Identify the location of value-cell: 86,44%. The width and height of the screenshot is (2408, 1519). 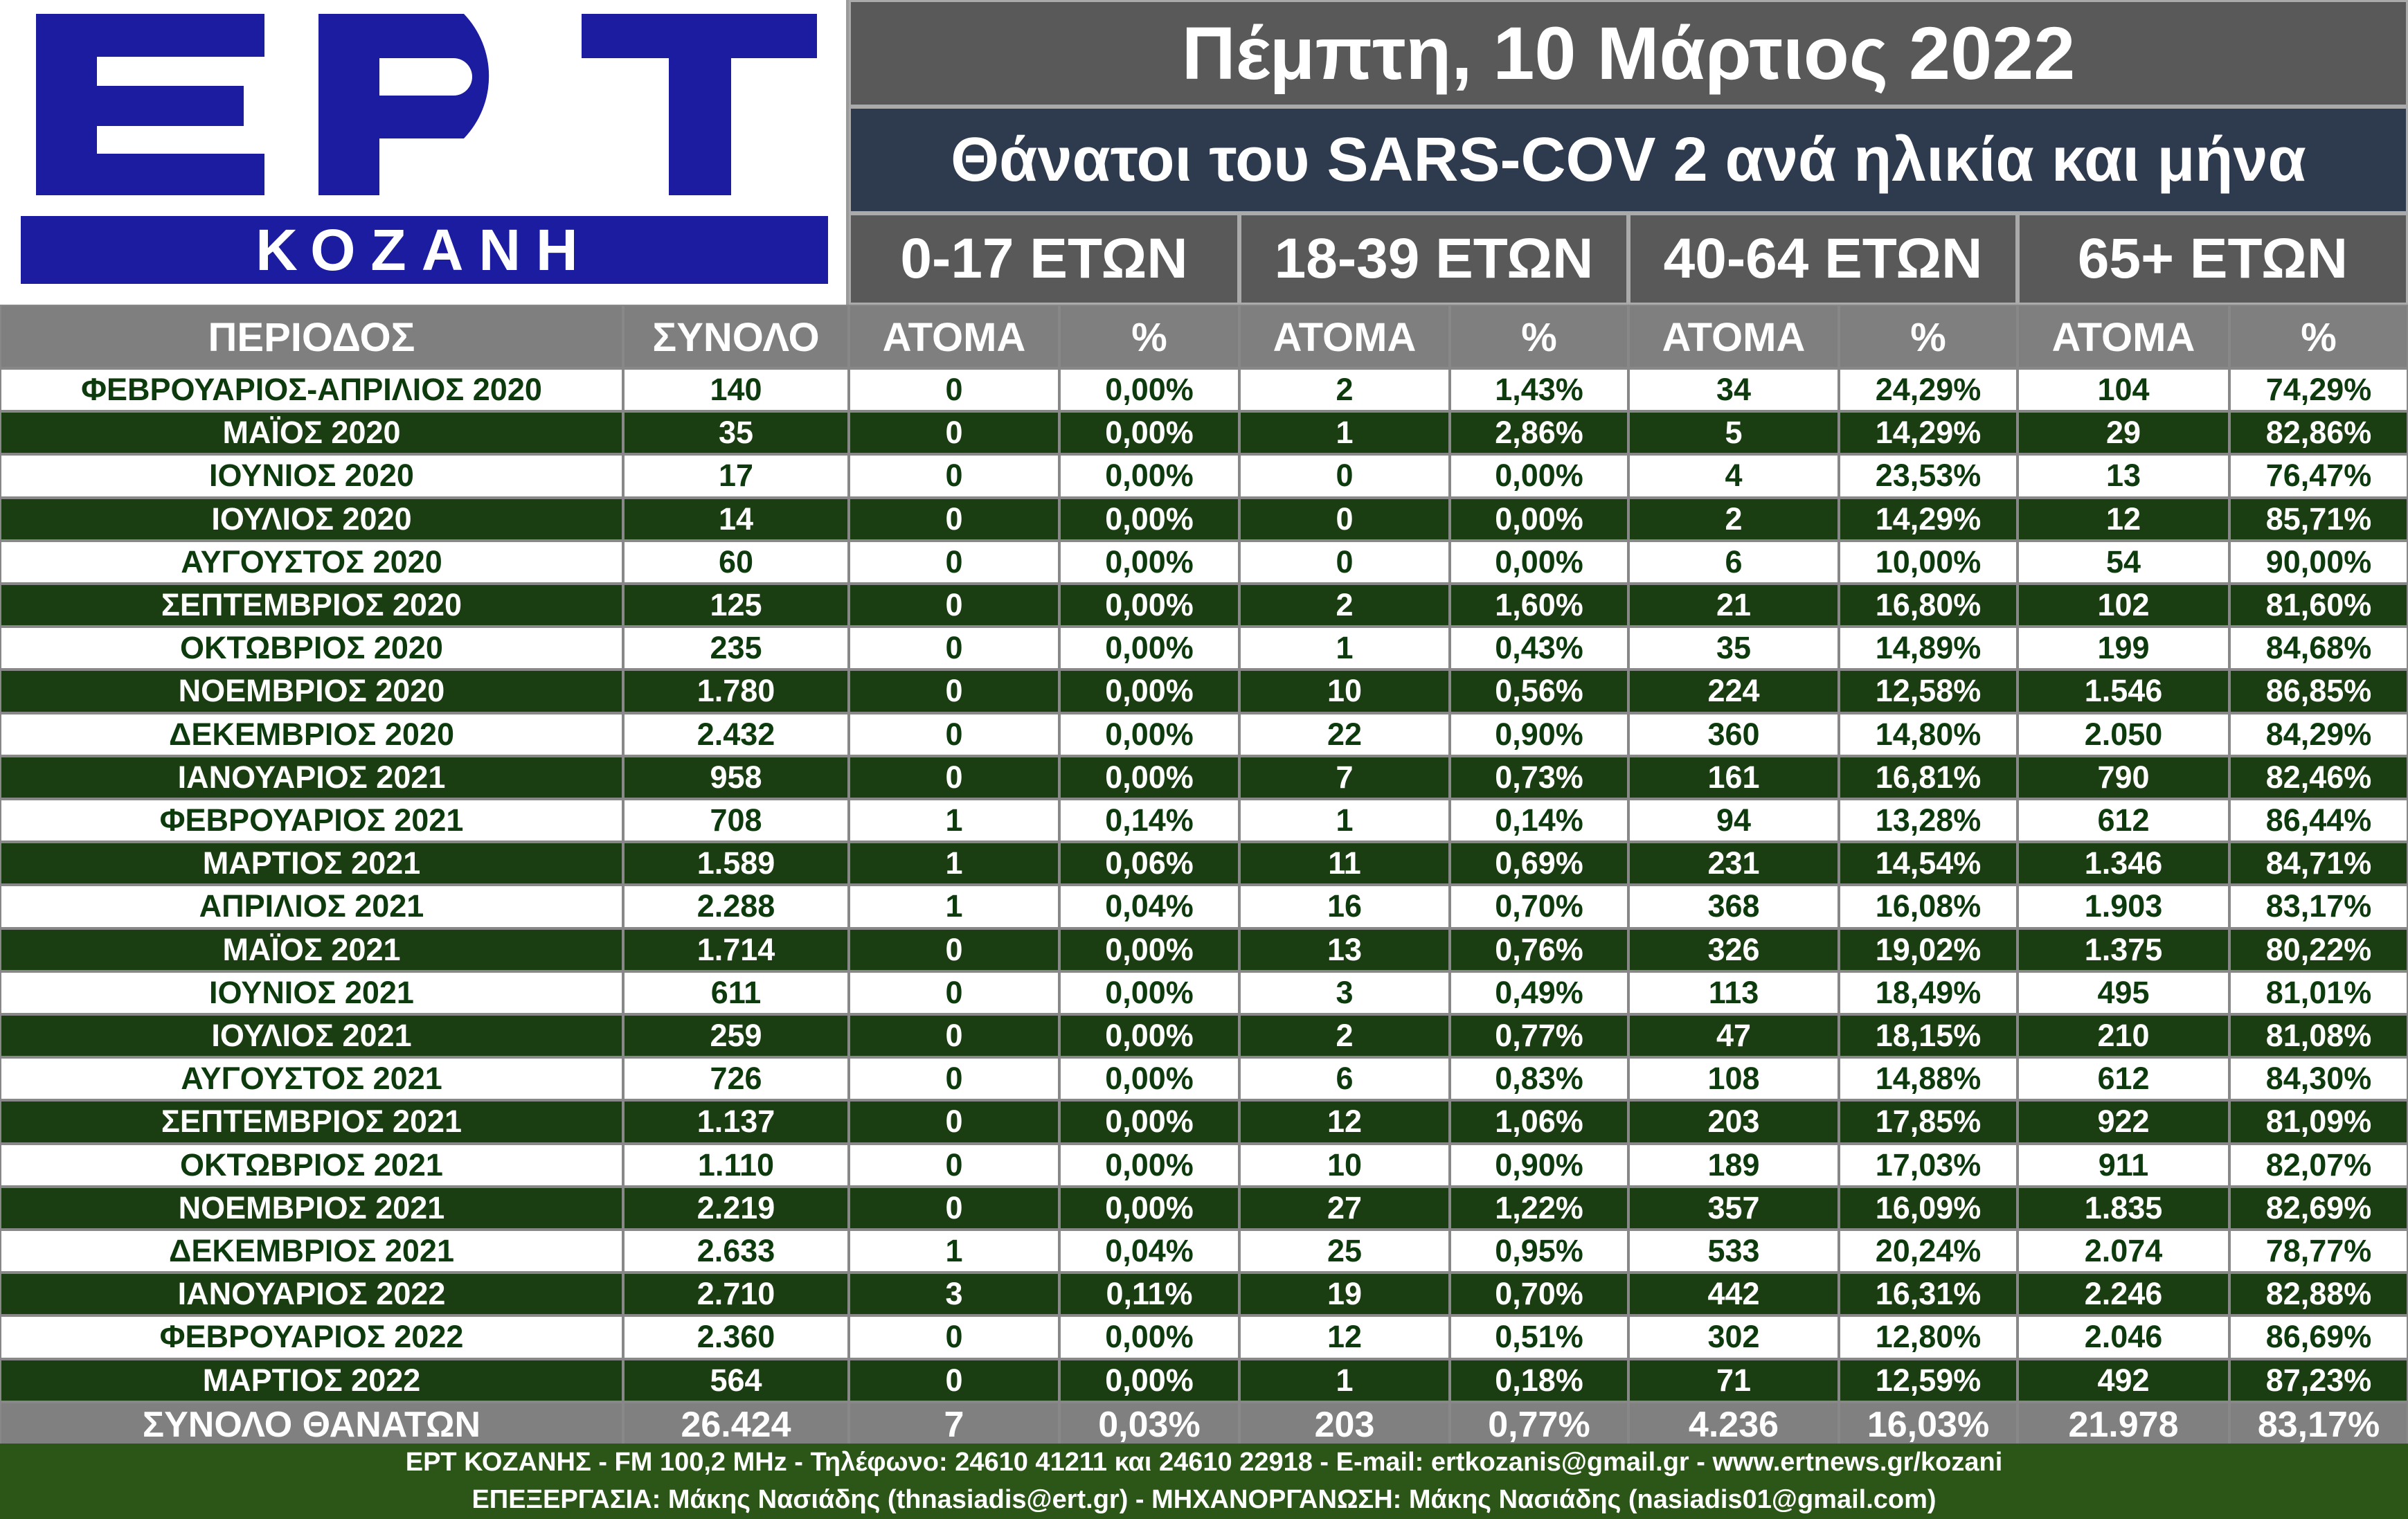
(2318, 821).